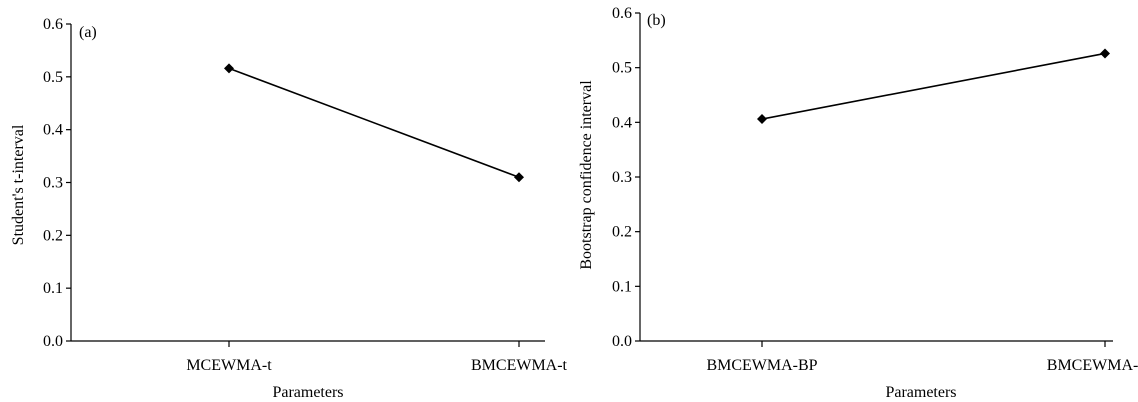  Describe the element at coordinates (1092, 365) in the screenshot. I see `x-tick-label-b-1: BMCEWMA-Bca` at that location.